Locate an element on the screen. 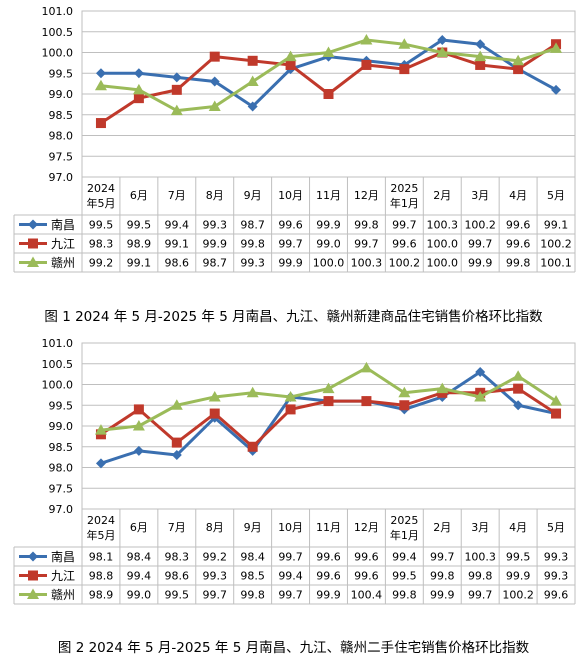 The image size is (587, 658). c1-y-tick-label: 97.0 is located at coordinates (61, 177).